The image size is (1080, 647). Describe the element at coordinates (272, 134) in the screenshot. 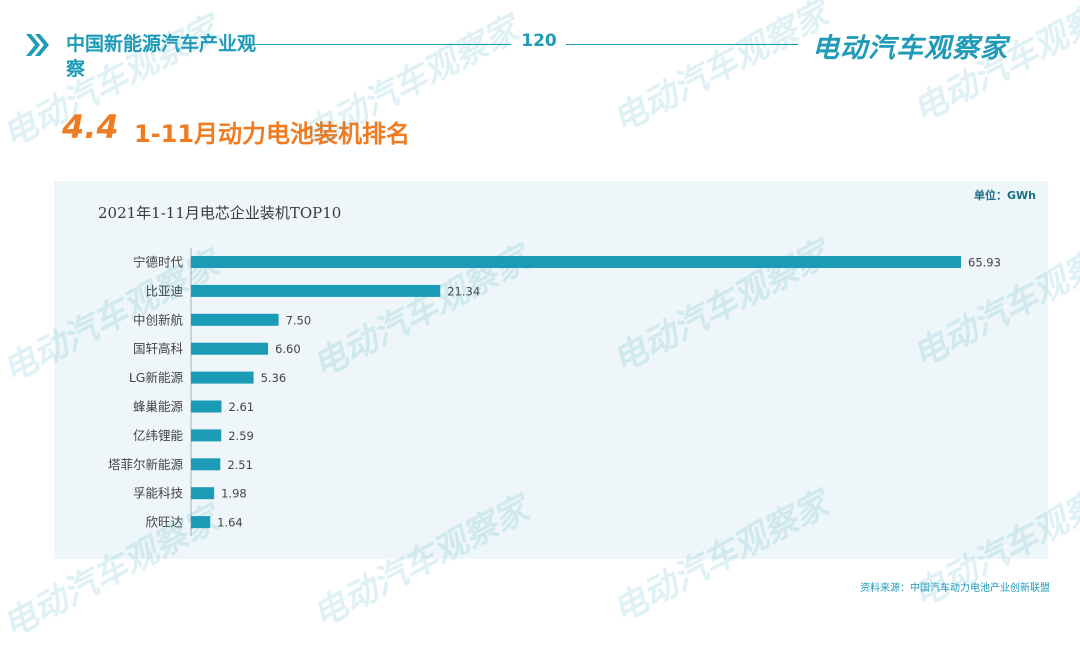

I see `section-title: 1-11月动力电池装机排名` at that location.